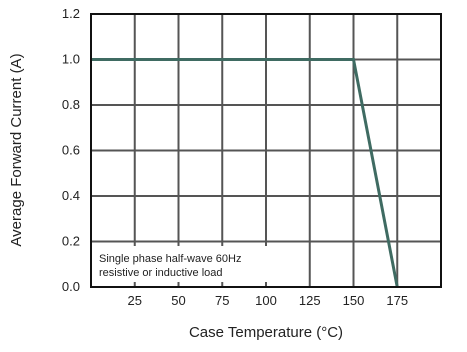  What do you see at coordinates (71, 104) in the screenshot?
I see `y-tick-label: 0.8` at bounding box center [71, 104].